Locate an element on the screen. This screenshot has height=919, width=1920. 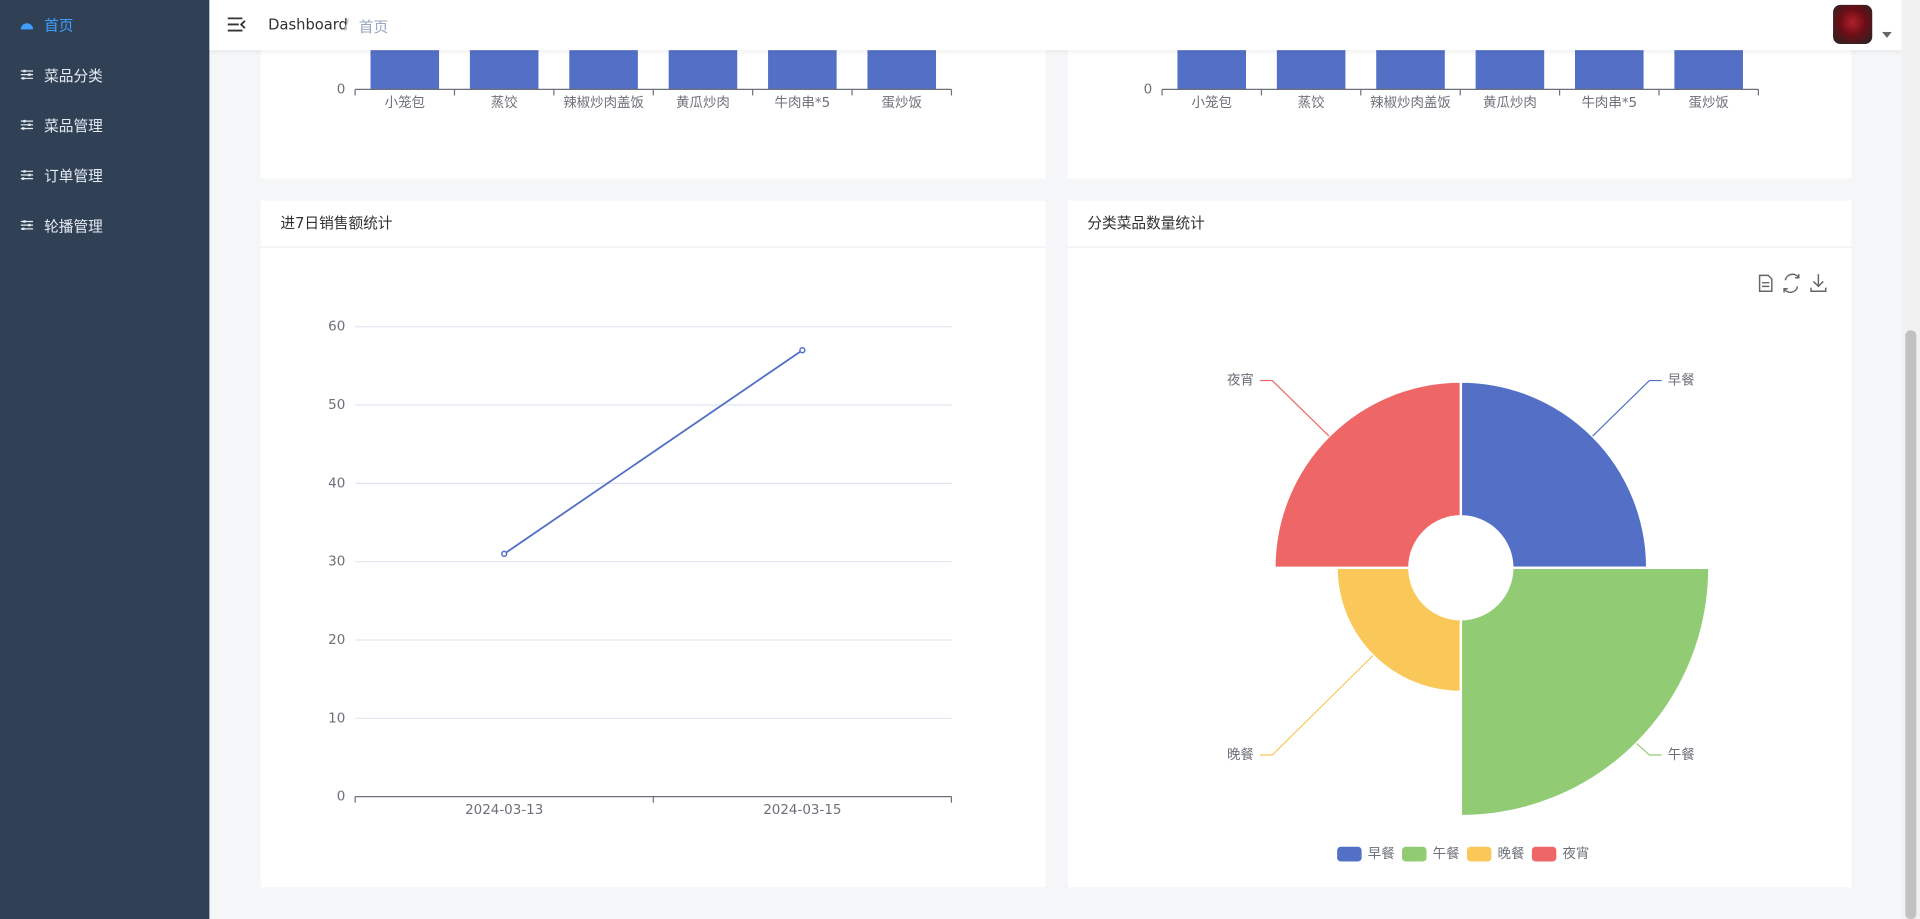
menu-item: 首页 is located at coordinates (47, 24).